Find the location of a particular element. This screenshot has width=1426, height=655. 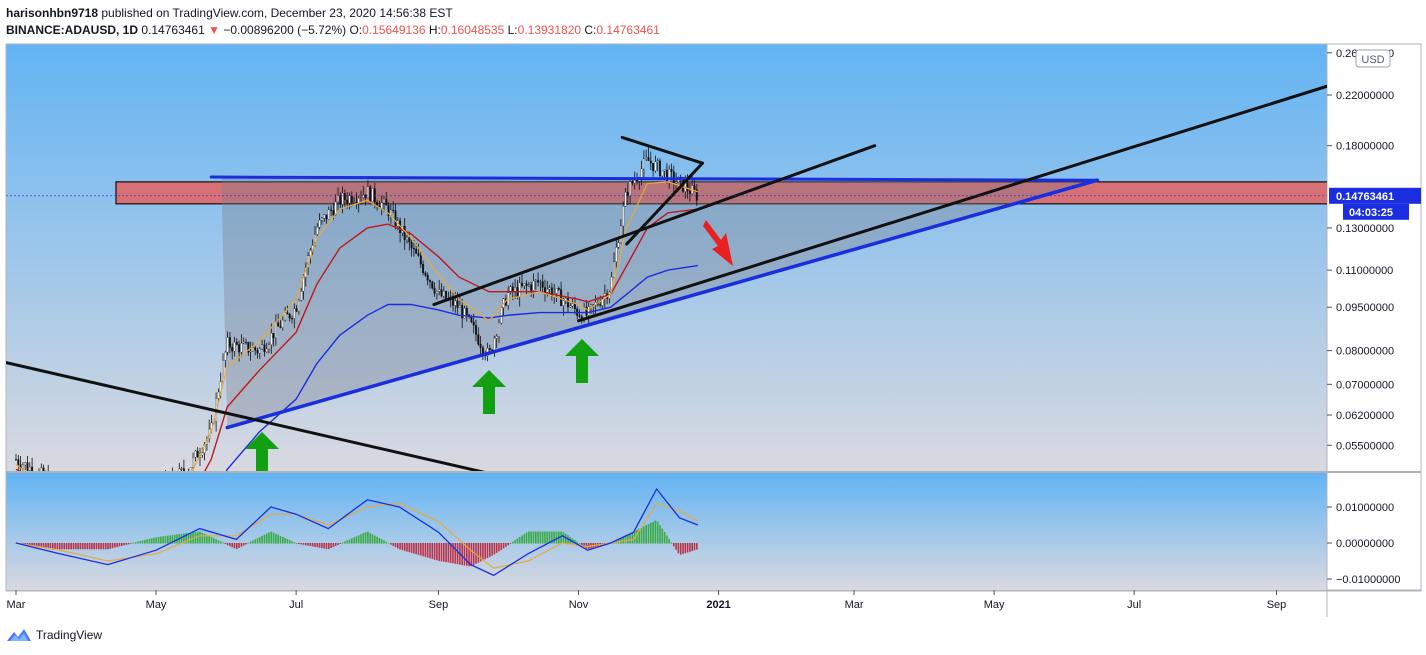

currency-badge is located at coordinates (1373, 58).